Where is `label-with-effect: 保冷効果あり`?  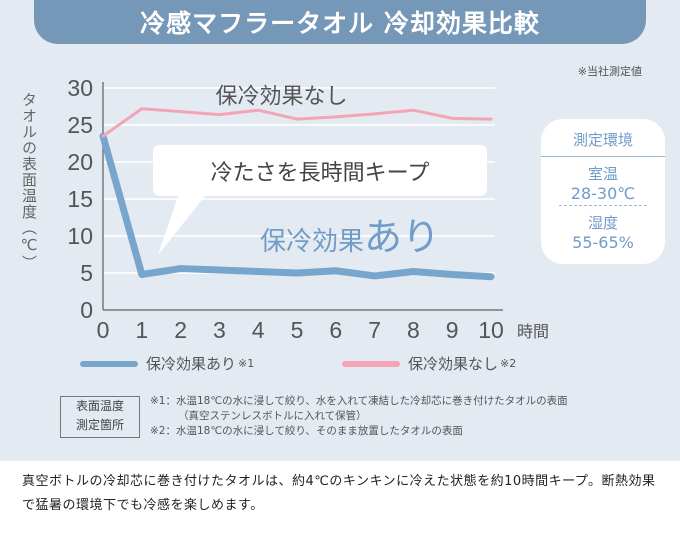
label-with-effect: 保冷効果あり is located at coordinates (350, 237).